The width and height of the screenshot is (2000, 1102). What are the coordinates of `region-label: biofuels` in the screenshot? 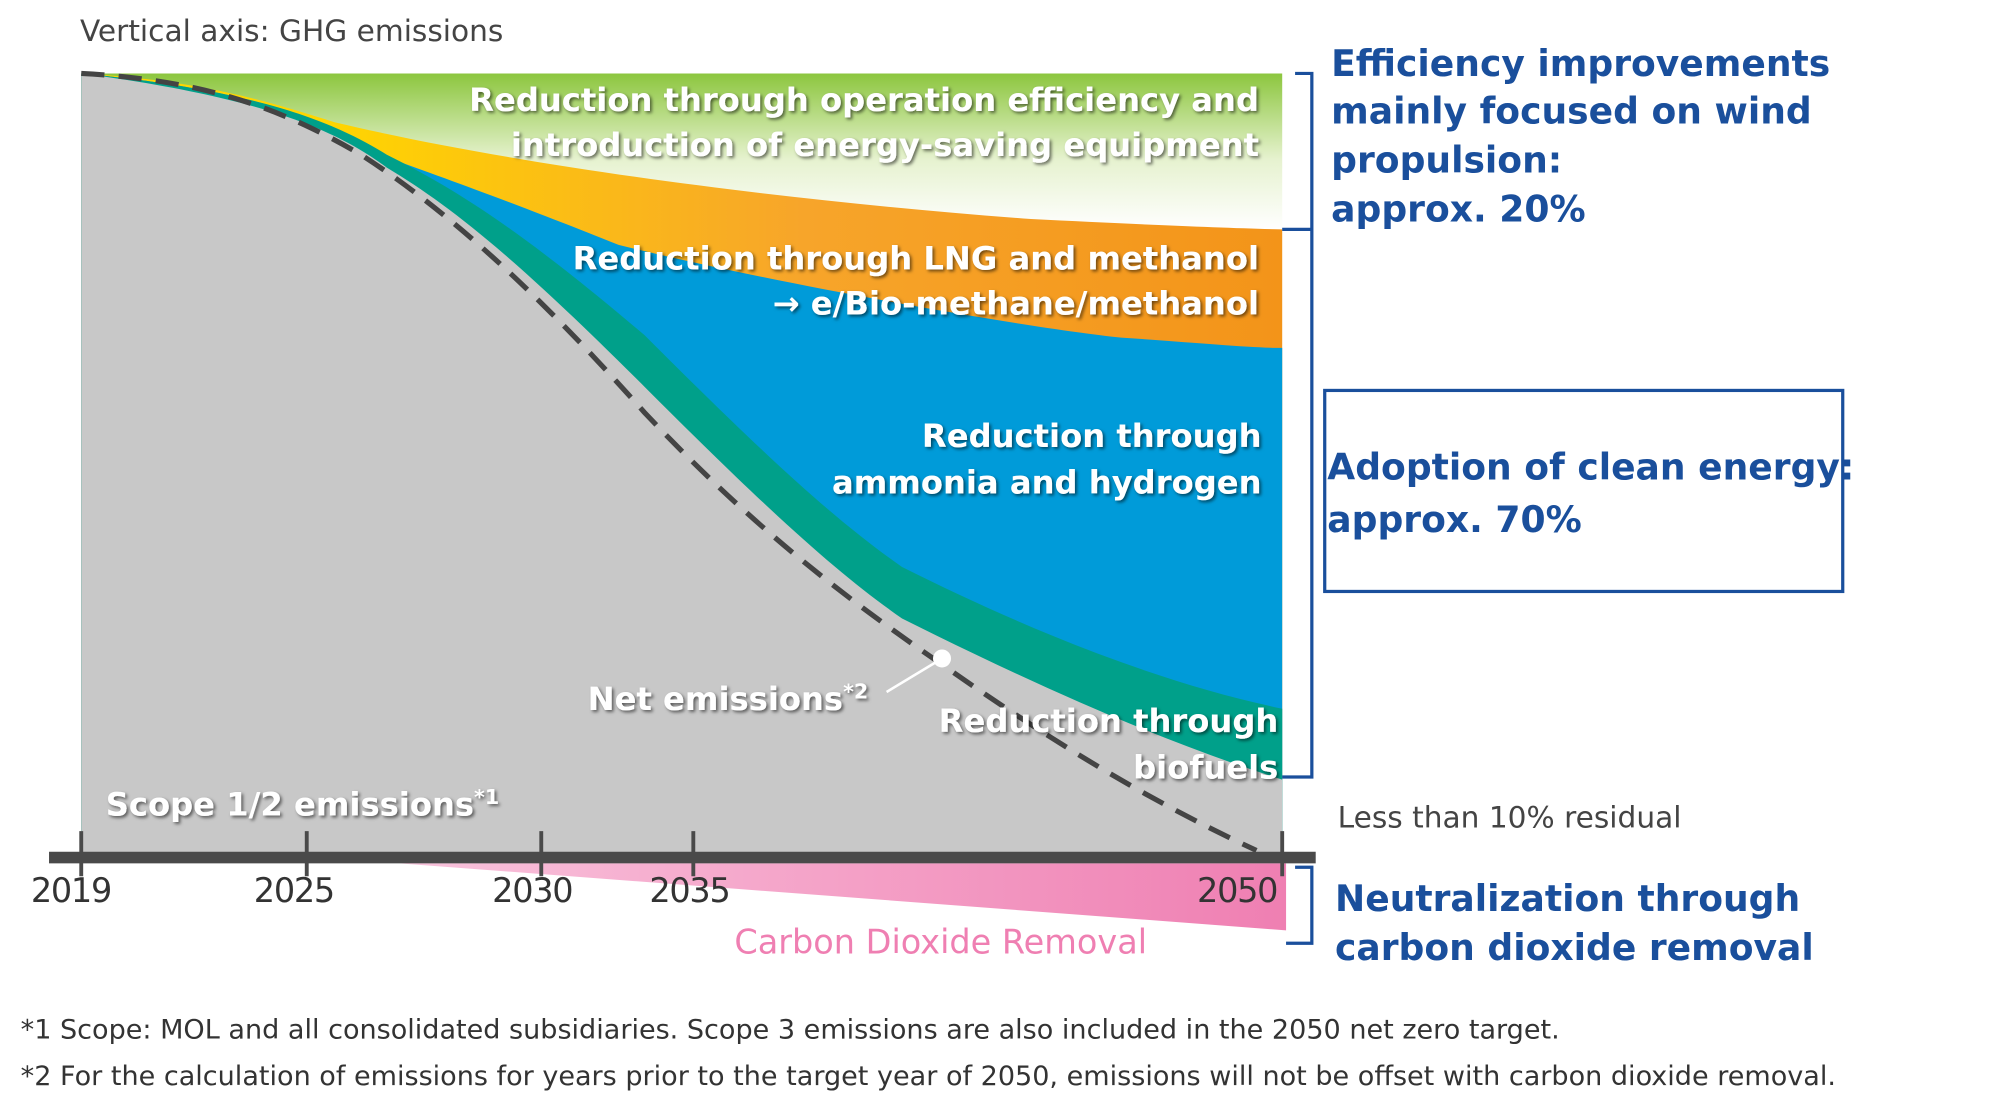 It's located at (1205, 767).